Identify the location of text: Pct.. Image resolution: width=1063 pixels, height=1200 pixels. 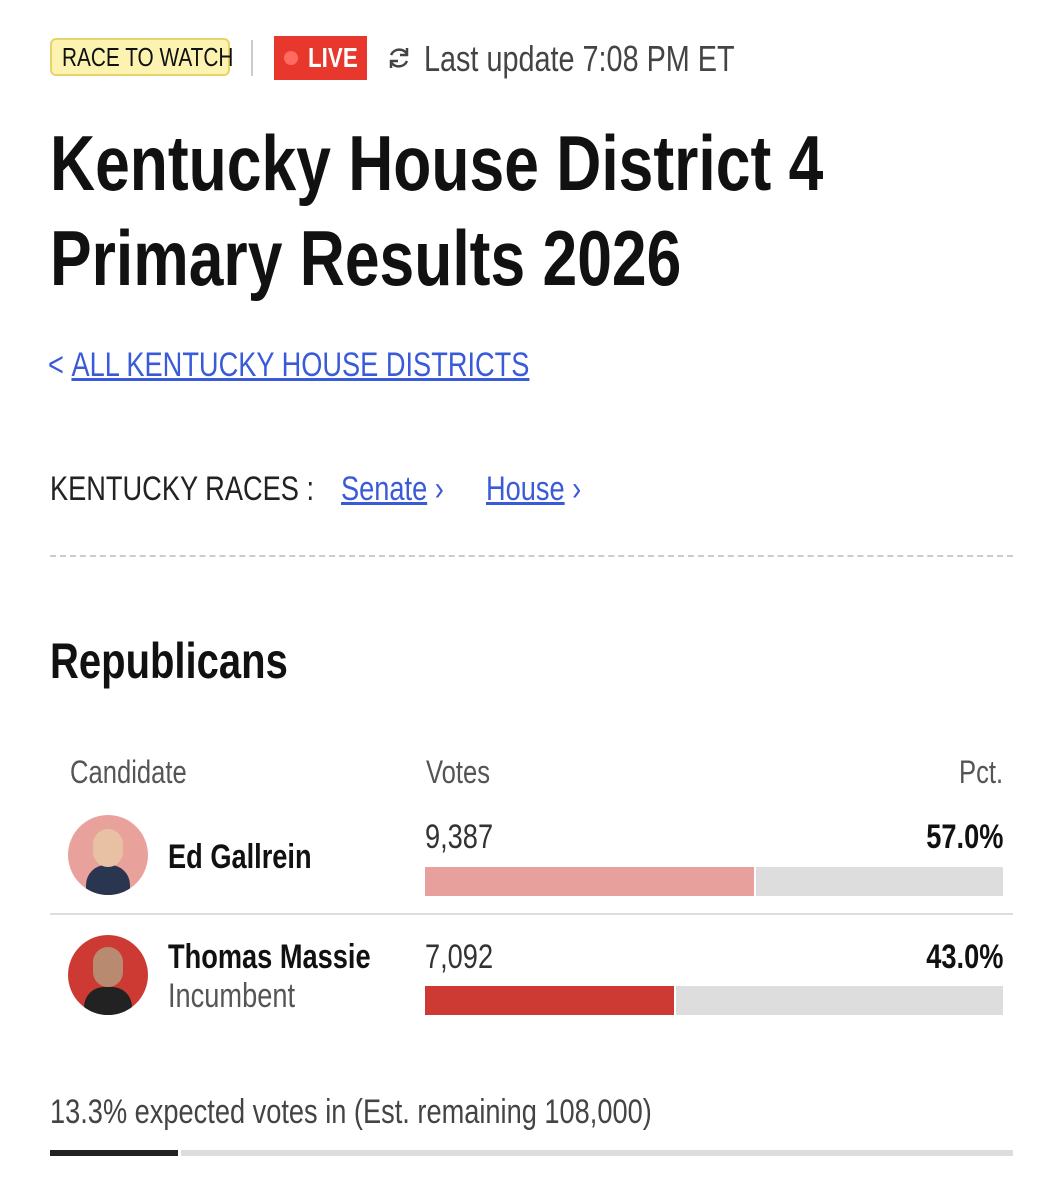
(980, 772).